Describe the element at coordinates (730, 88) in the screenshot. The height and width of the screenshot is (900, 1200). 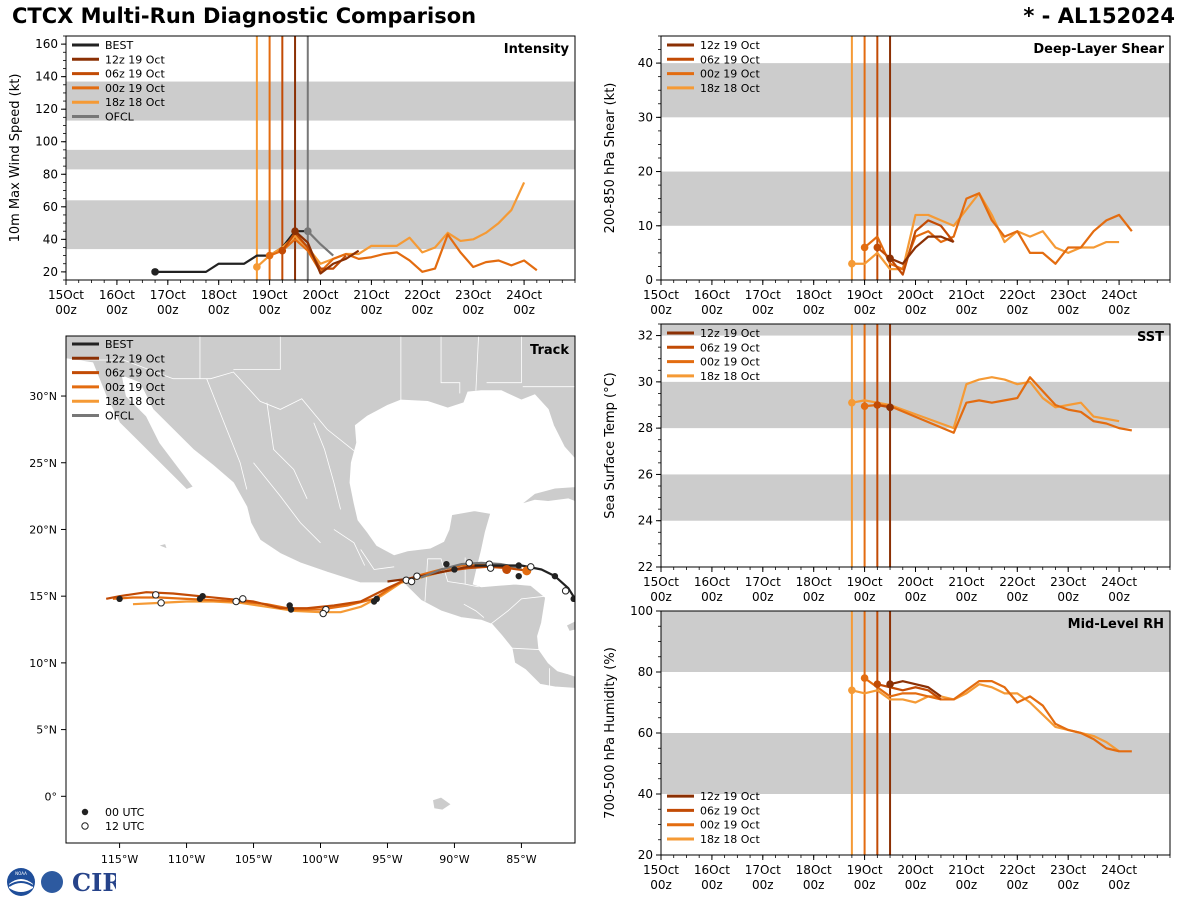
I see `shear-legend-label: 18z 18 Oct` at that location.